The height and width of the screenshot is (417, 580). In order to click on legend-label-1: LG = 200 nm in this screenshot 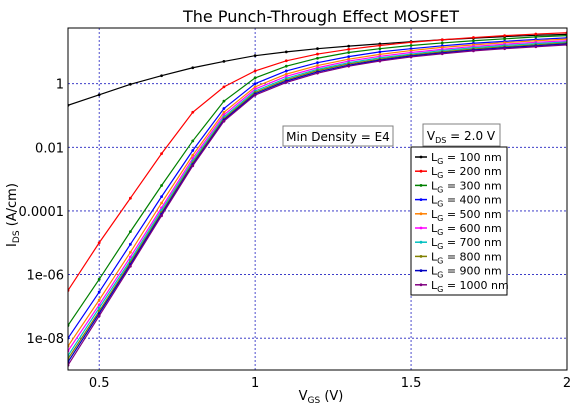, I will do `click(466, 172)`.